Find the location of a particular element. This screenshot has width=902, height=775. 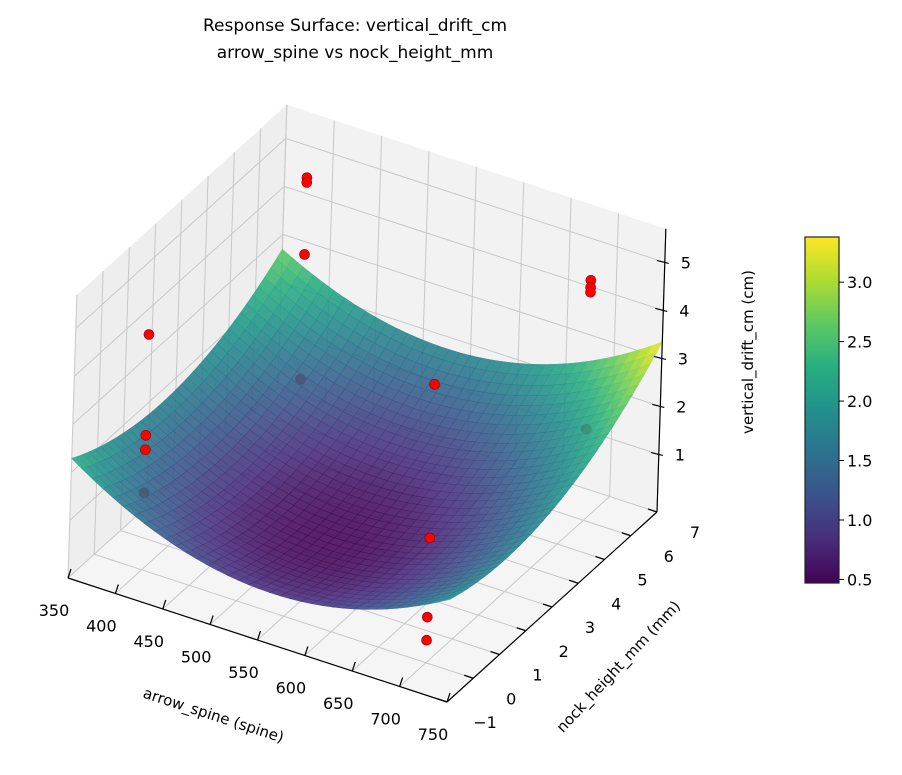

x-tick-label: 700 is located at coordinates (385, 719).